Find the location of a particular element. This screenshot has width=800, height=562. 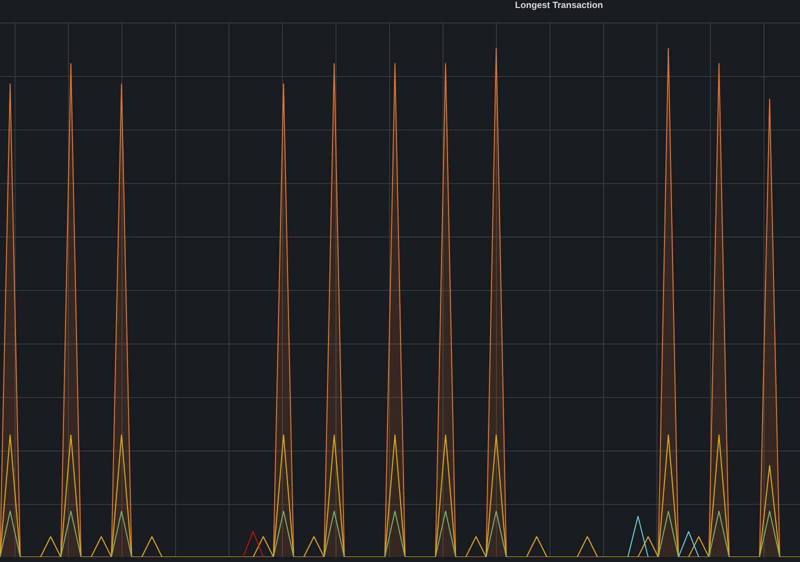

chart-title: Longest Transaction is located at coordinates (559, 5).